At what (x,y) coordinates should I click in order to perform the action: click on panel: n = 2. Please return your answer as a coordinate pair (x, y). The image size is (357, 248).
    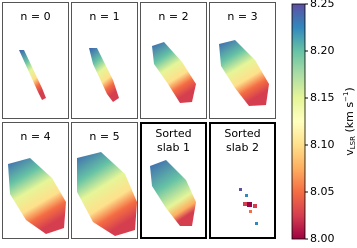
    Looking at the image, I should click on (173, 60).